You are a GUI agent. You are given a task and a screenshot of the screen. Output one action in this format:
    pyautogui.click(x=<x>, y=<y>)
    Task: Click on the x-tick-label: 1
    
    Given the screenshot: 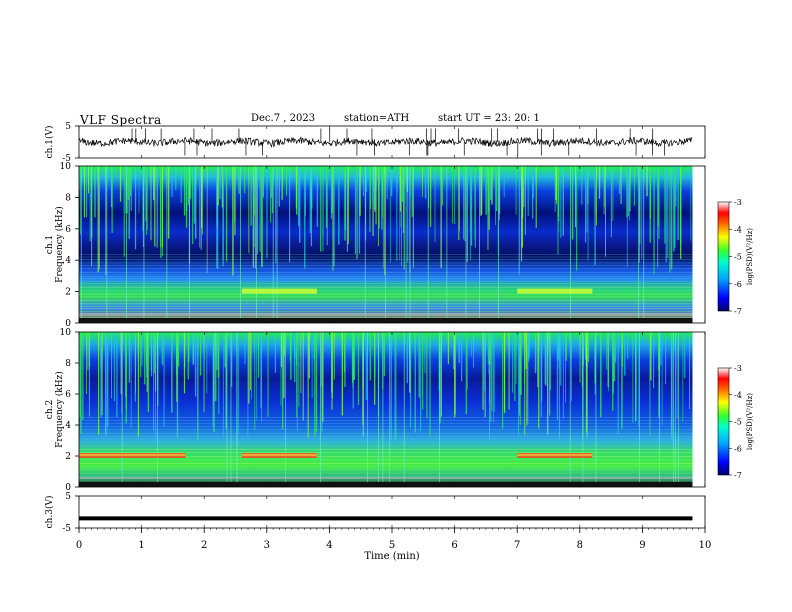 What is the action you would take?
    pyautogui.click(x=141, y=545)
    